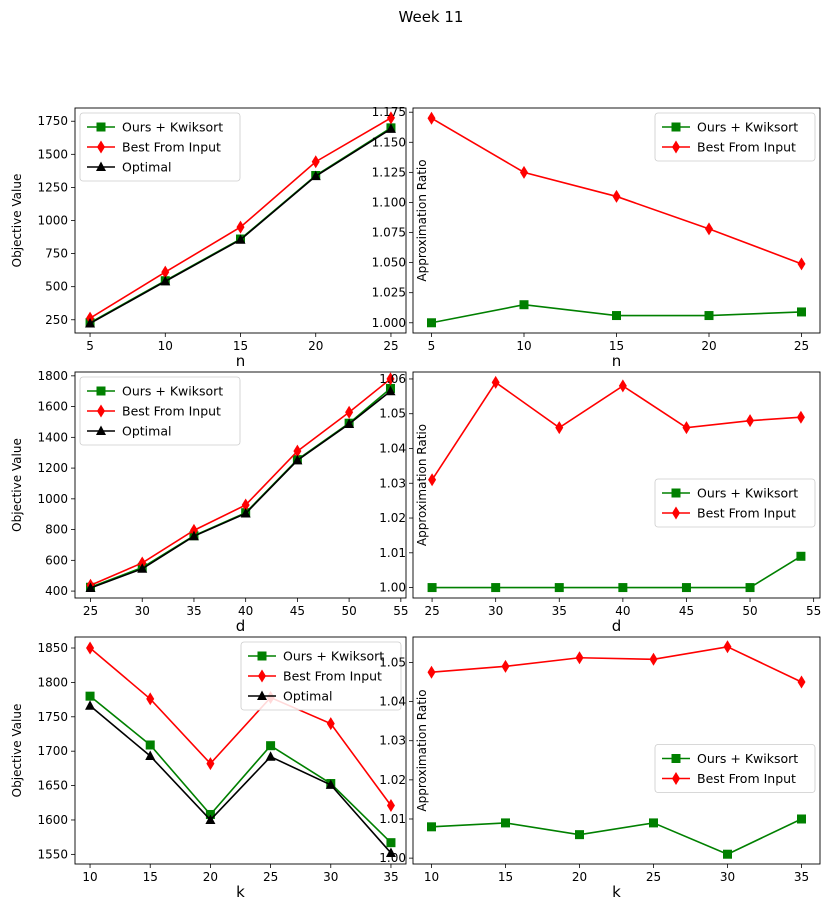  I want to click on x-tick-label: 30, so click(495, 611).